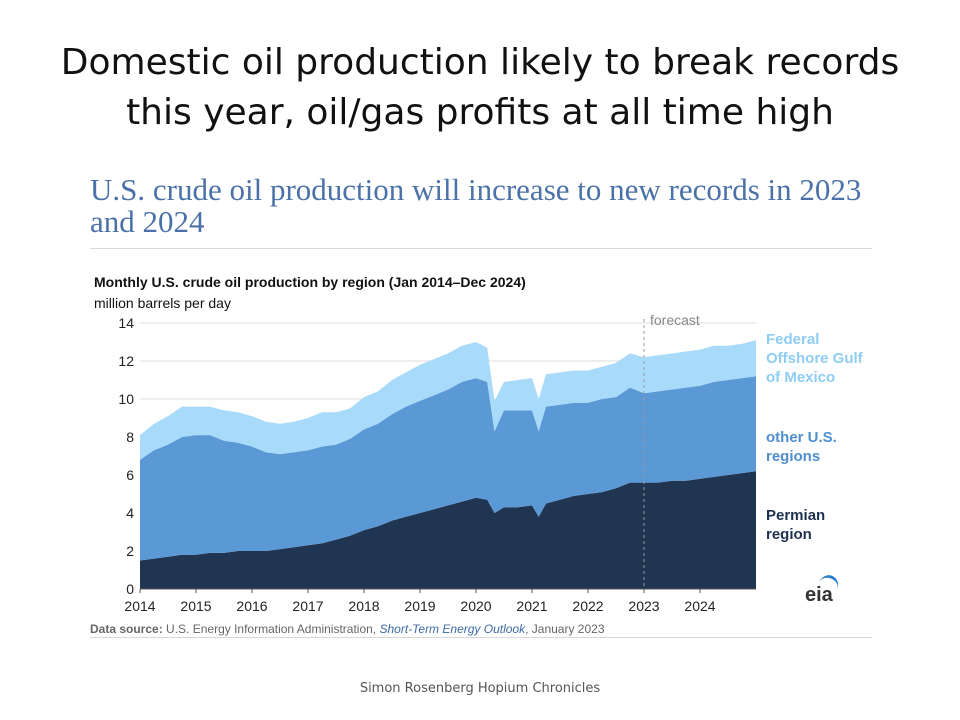  What do you see at coordinates (126, 399) in the screenshot?
I see `y-tick-label: 10` at bounding box center [126, 399].